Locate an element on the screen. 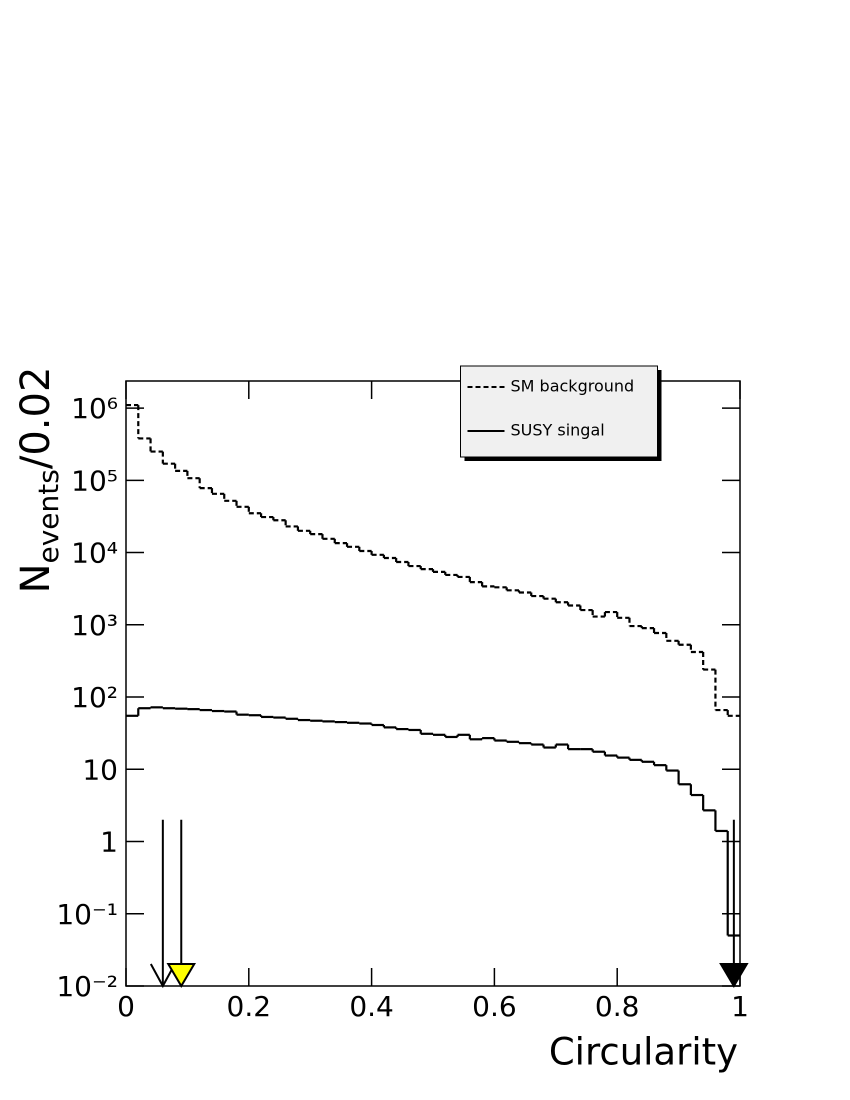 The width and height of the screenshot is (850, 1100). y-tick-label: 10⁶ is located at coordinates (94, 408).